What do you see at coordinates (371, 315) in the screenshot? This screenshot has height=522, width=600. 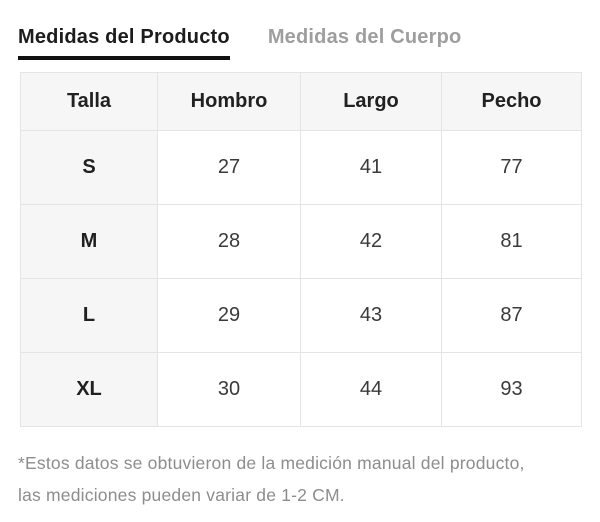 I see `measurement-cell: 43` at bounding box center [371, 315].